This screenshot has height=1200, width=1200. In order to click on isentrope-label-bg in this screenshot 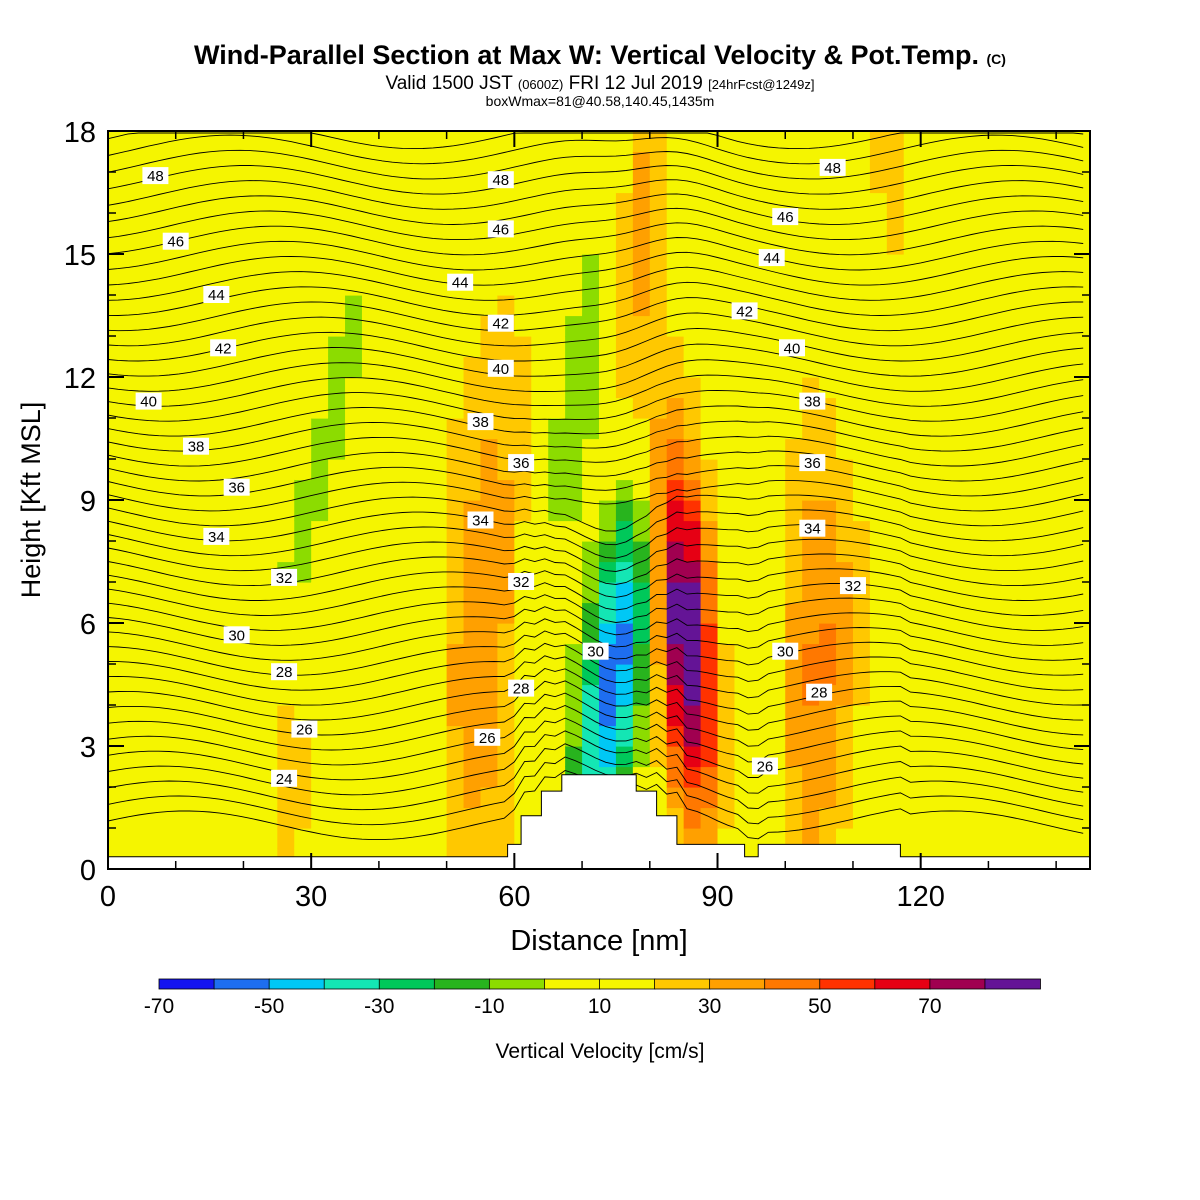, I will do `click(521, 688)`.